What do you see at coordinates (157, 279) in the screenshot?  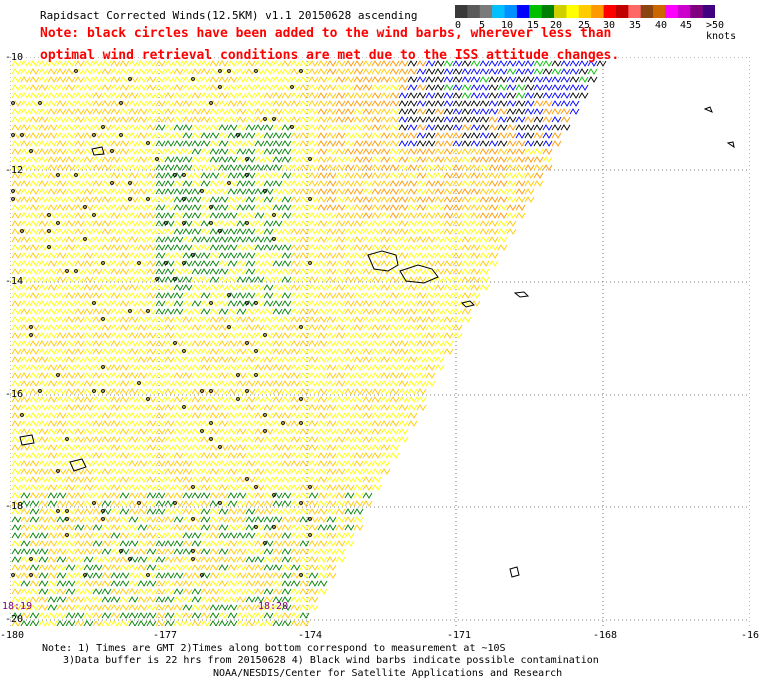 I see `contamination-circle` at bounding box center [157, 279].